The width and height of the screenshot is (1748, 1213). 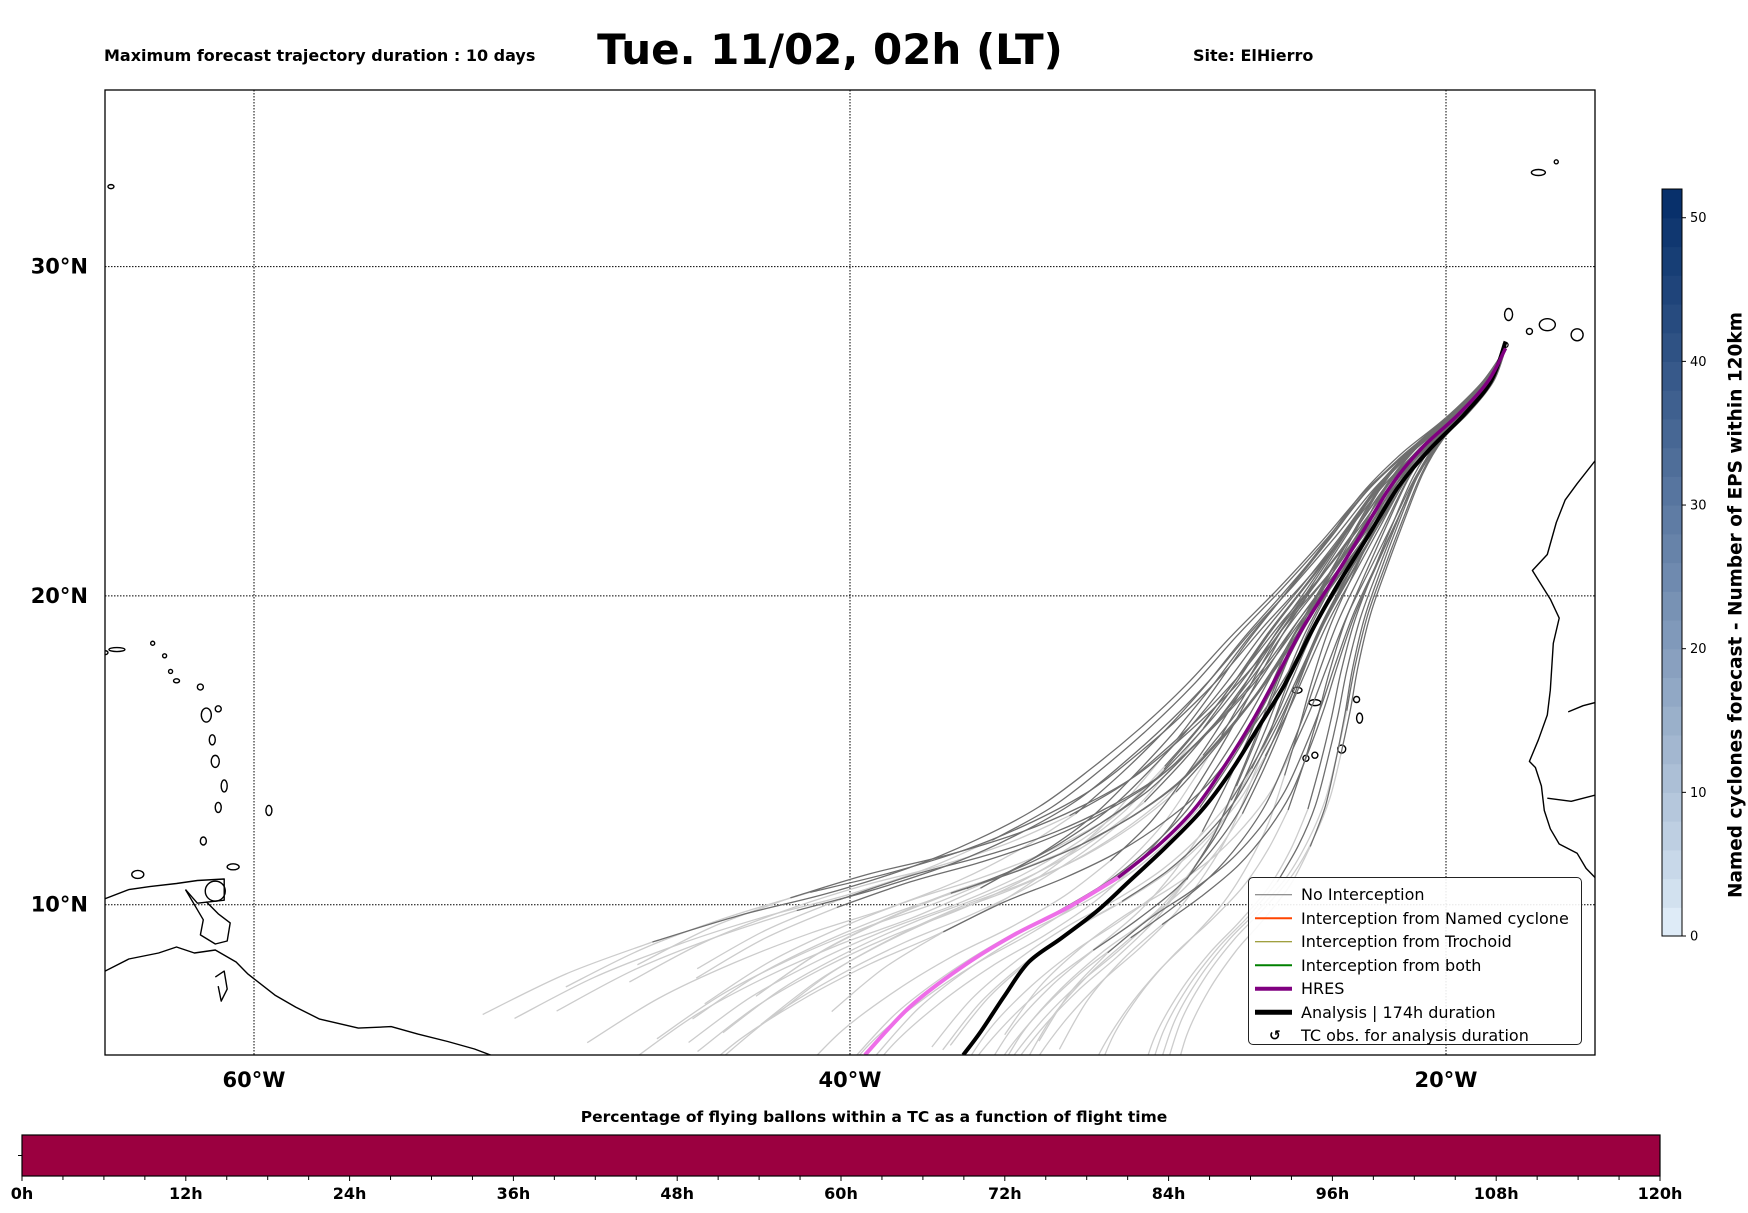 I want to click on legend-item: HRES, so click(x=1415, y=989).